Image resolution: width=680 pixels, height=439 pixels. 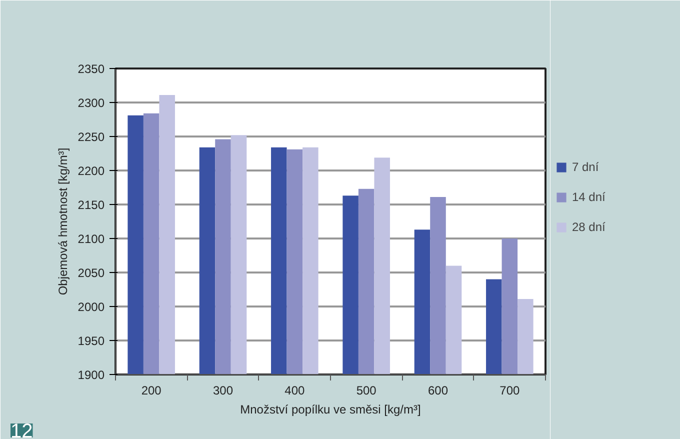 I want to click on x-tick-label: 600, so click(x=438, y=391).